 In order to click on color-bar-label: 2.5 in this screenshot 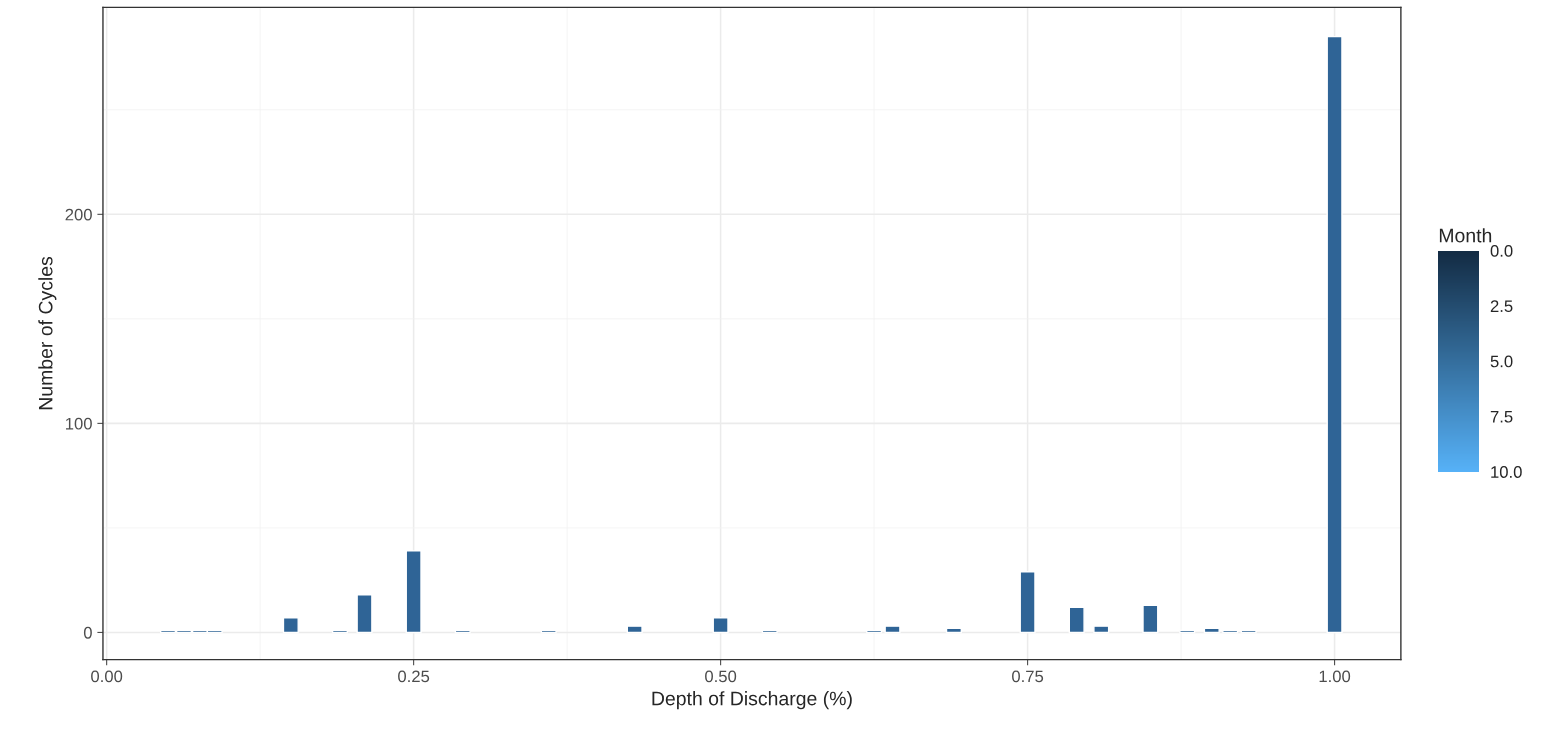, I will do `click(1501, 306)`.